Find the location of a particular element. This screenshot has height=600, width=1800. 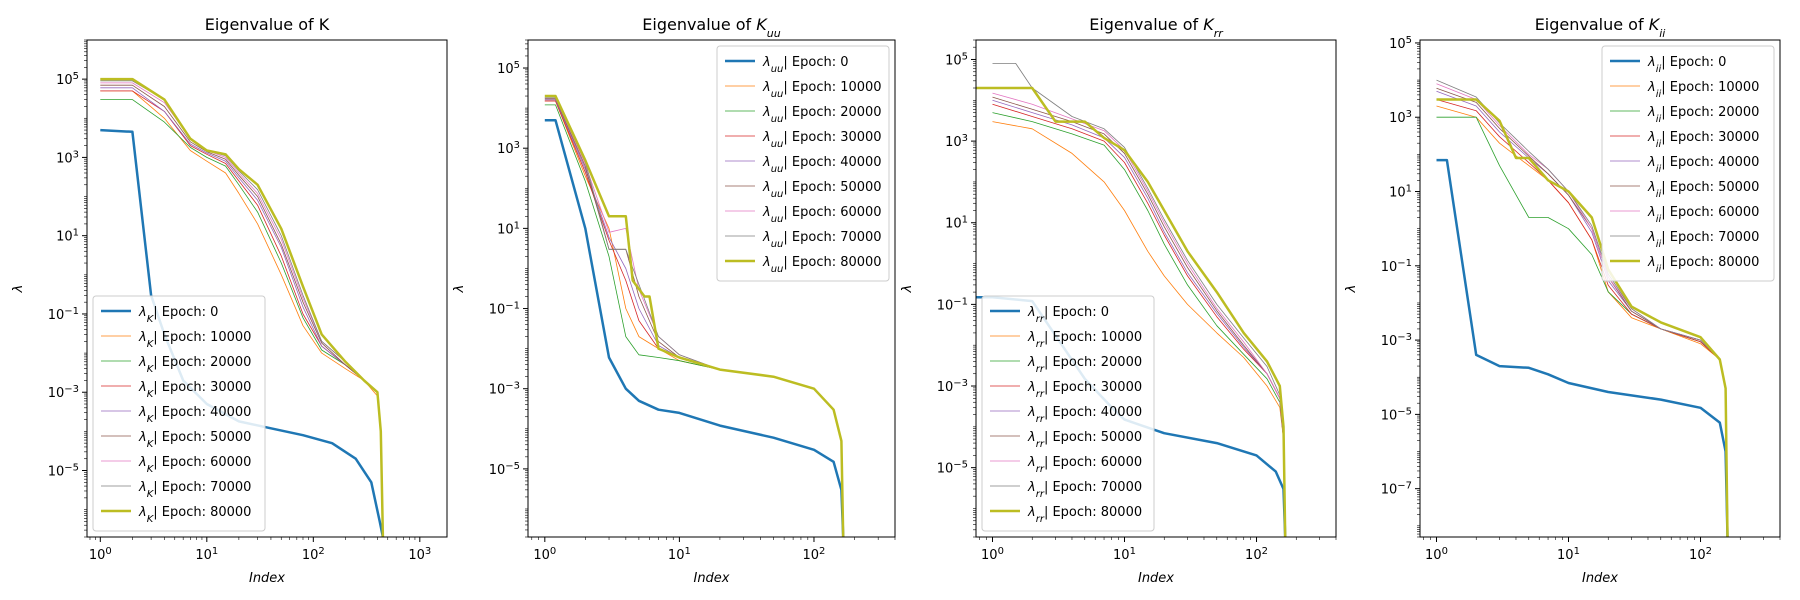

chart-title: Eigenvalue of Krr is located at coordinates (1156, 27).